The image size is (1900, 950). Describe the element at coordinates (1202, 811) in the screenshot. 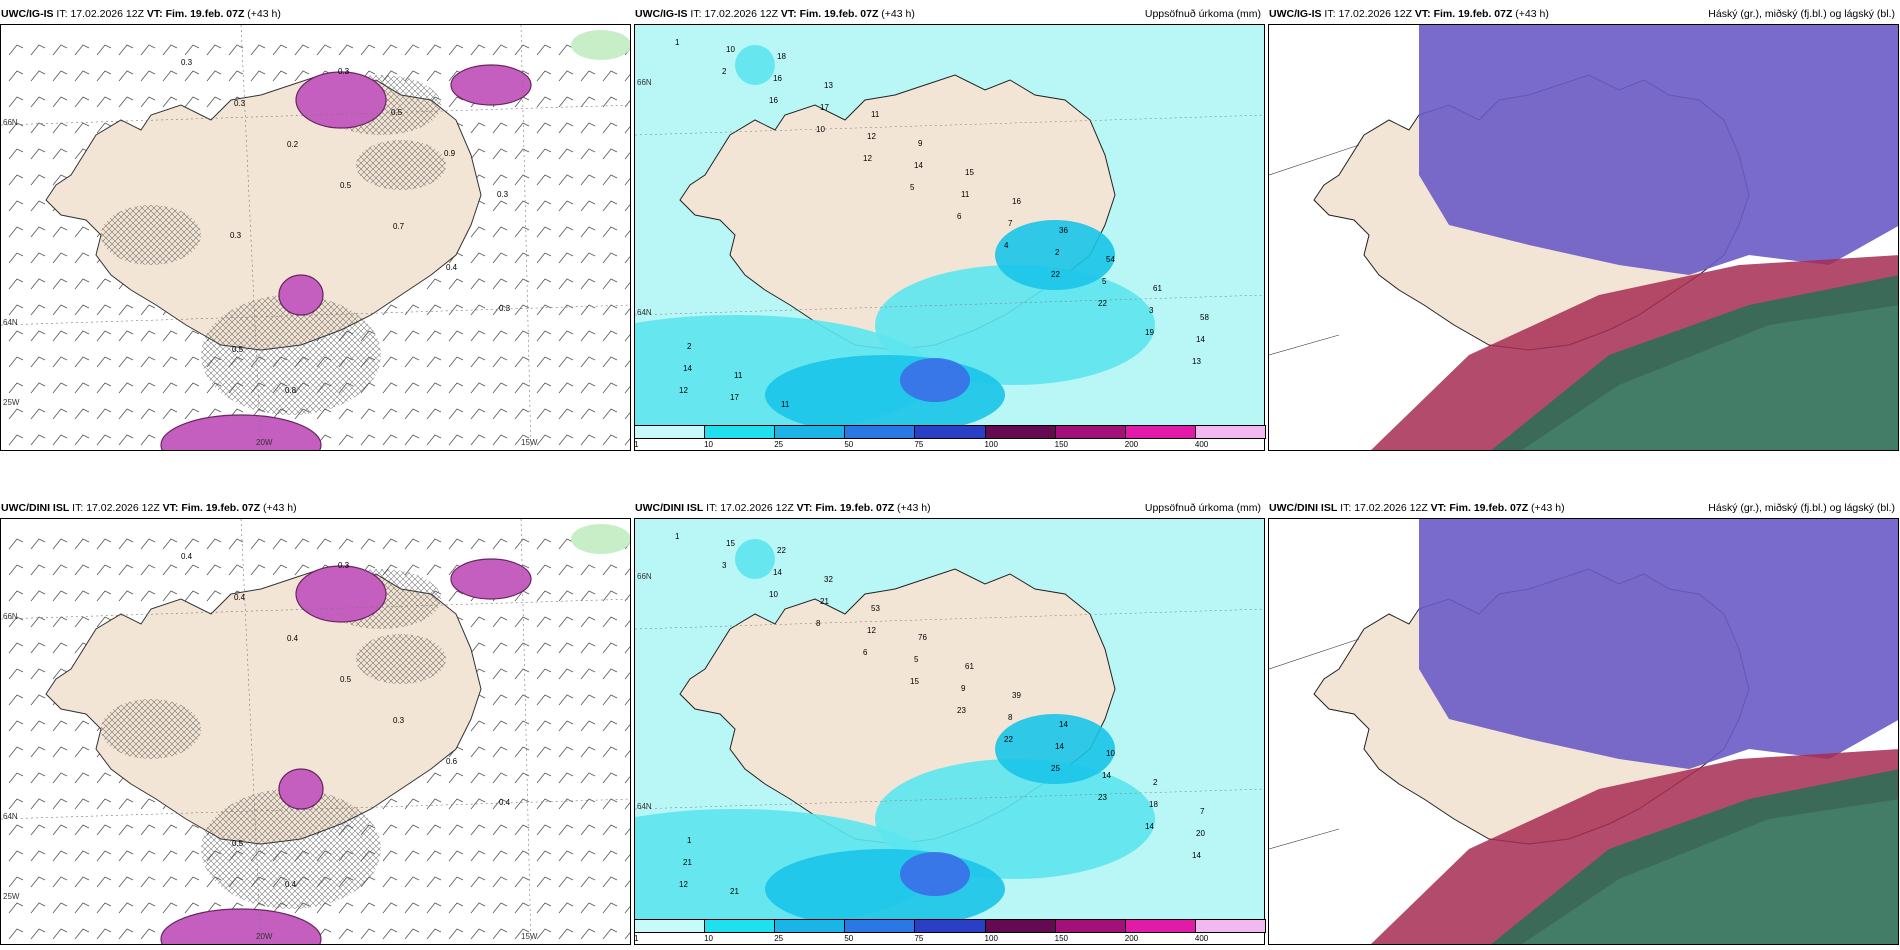

I see `precip-value: 7` at that location.